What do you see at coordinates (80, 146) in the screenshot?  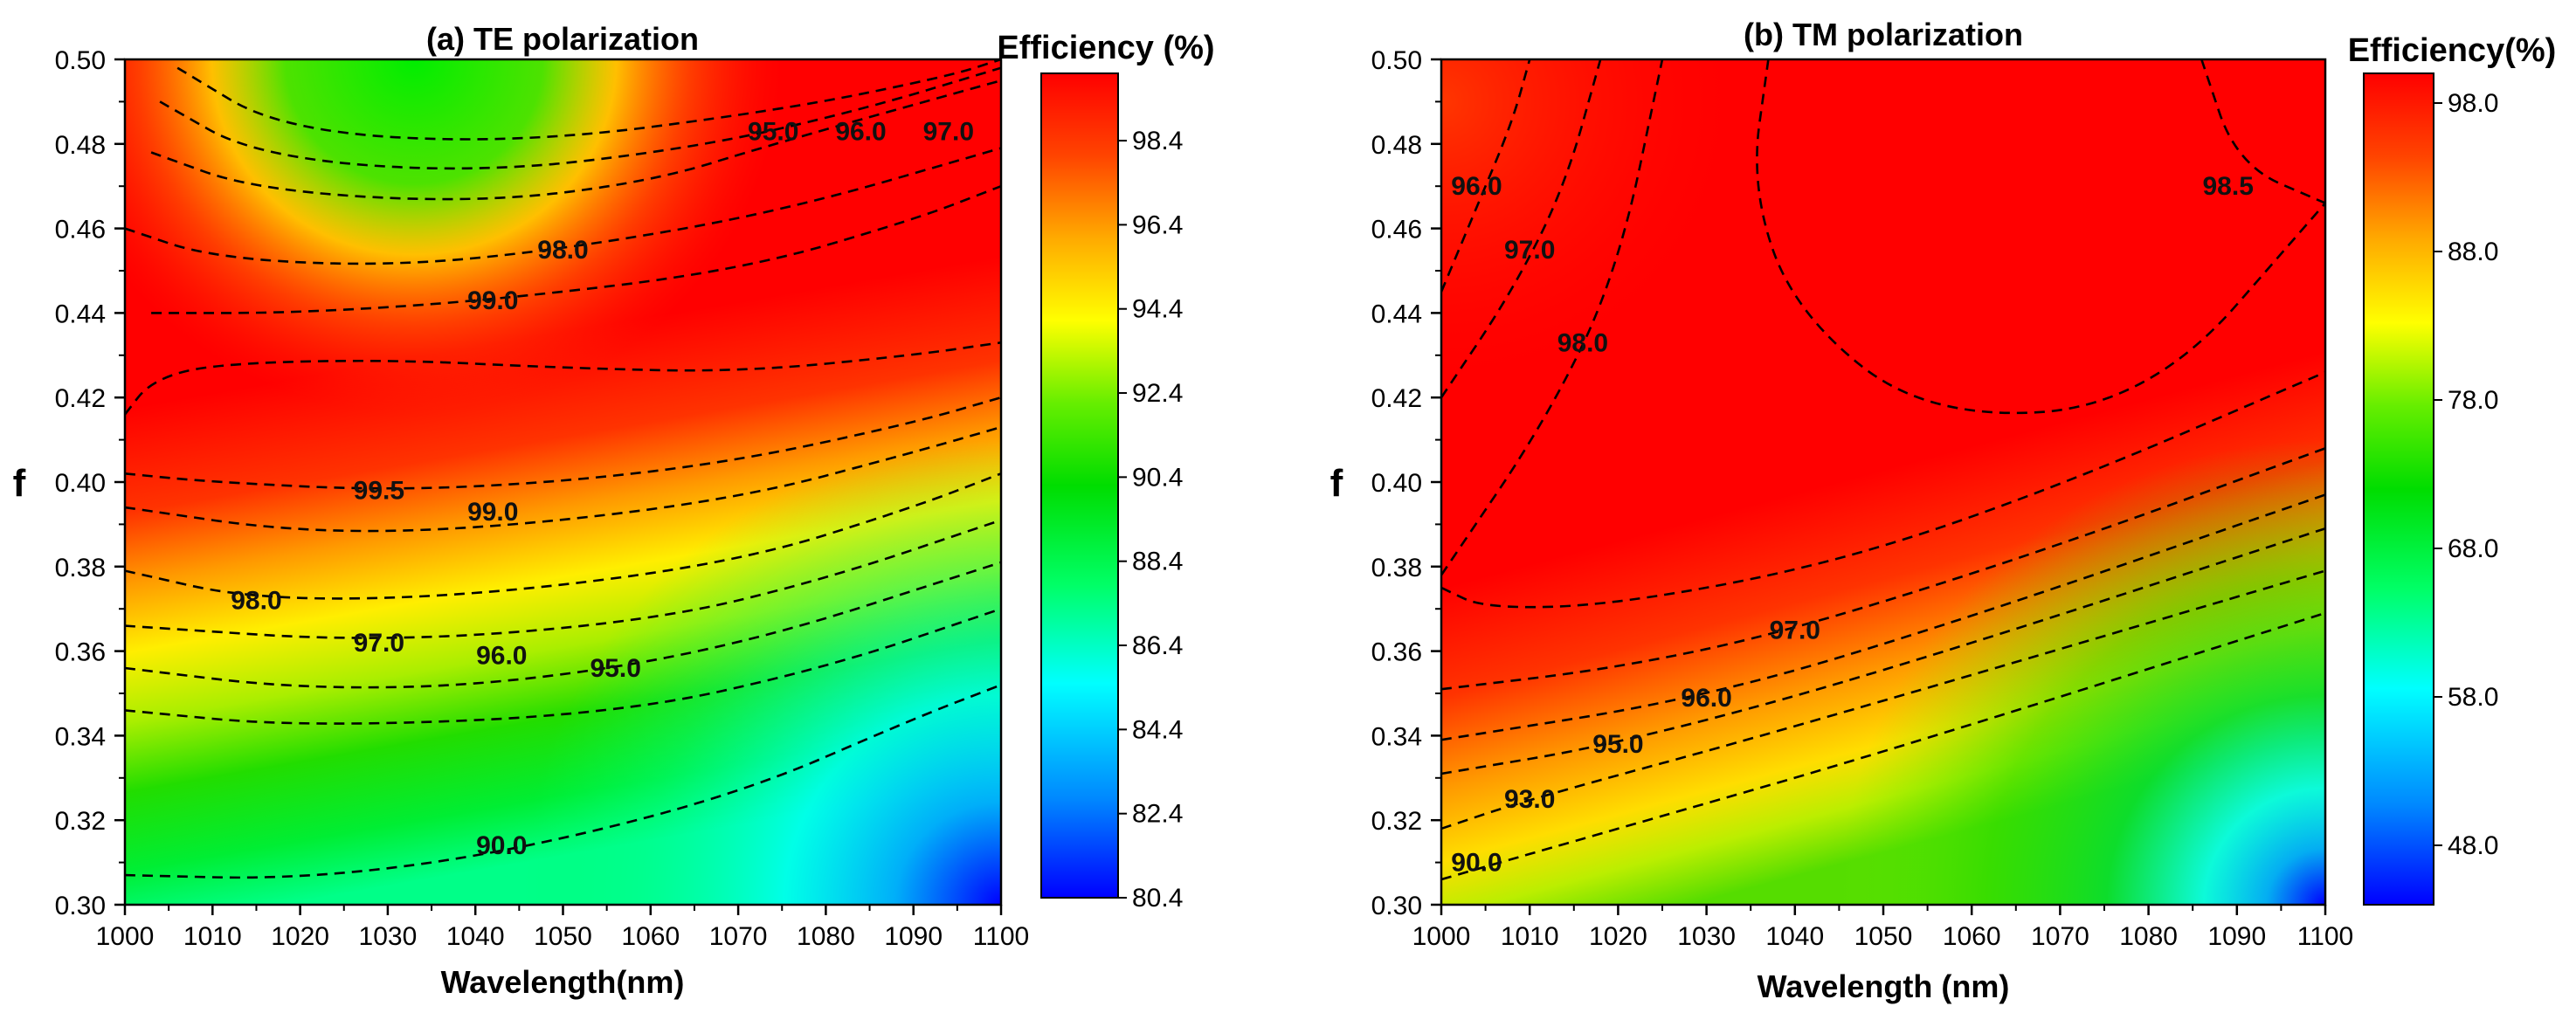 I see `te-y-tick-label: 0.48` at bounding box center [80, 146].